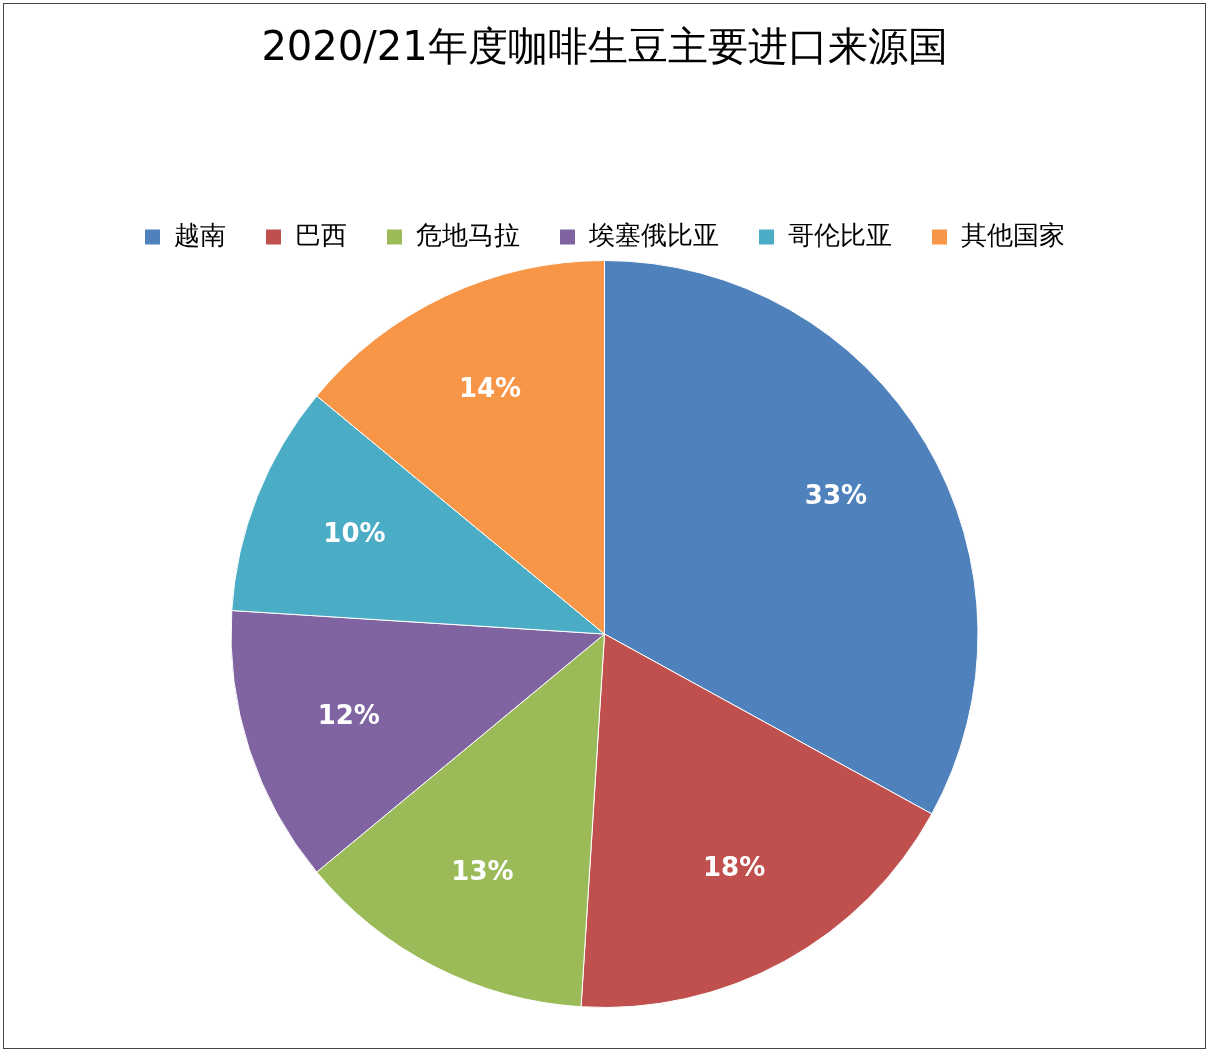  I want to click on legend-label: 巴西, so click(320, 234).